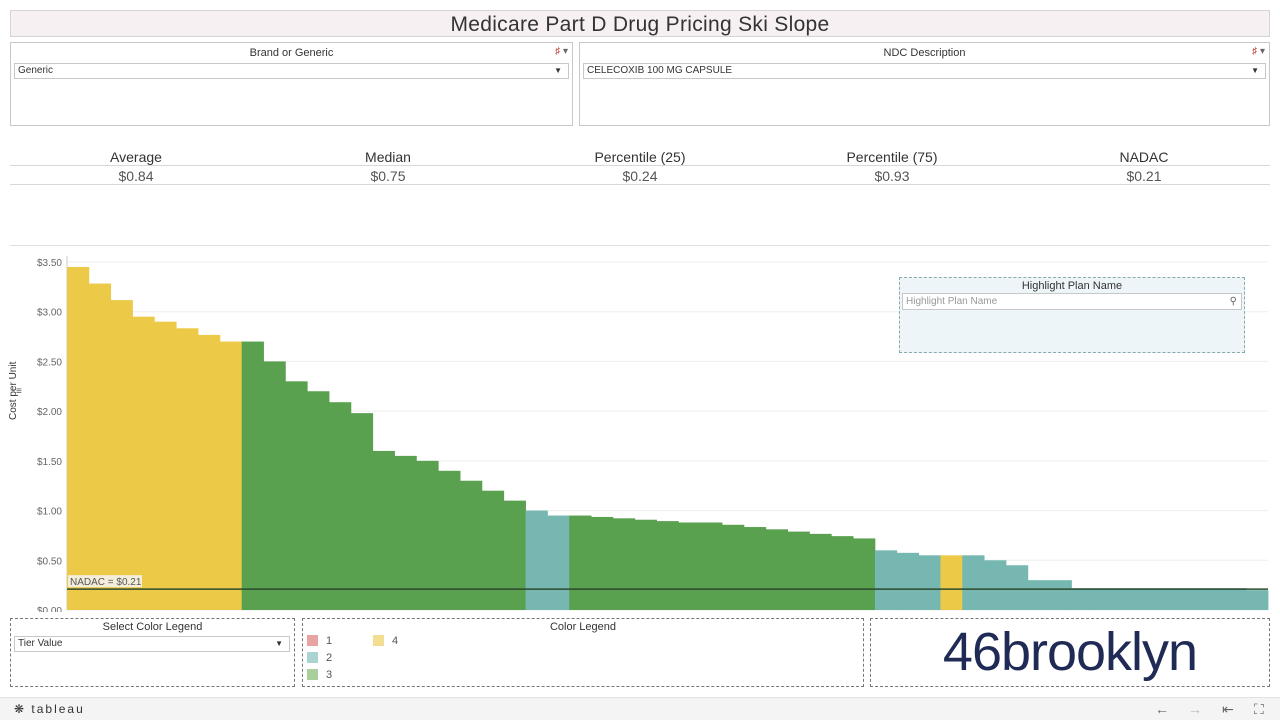 The height and width of the screenshot is (720, 1280). I want to click on y-tick-label: $3.50, so click(49, 263).